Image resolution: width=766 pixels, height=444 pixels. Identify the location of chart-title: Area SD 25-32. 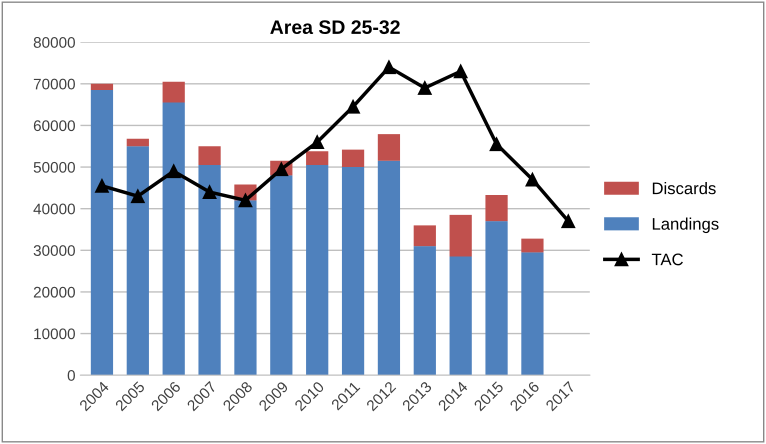
(335, 27).